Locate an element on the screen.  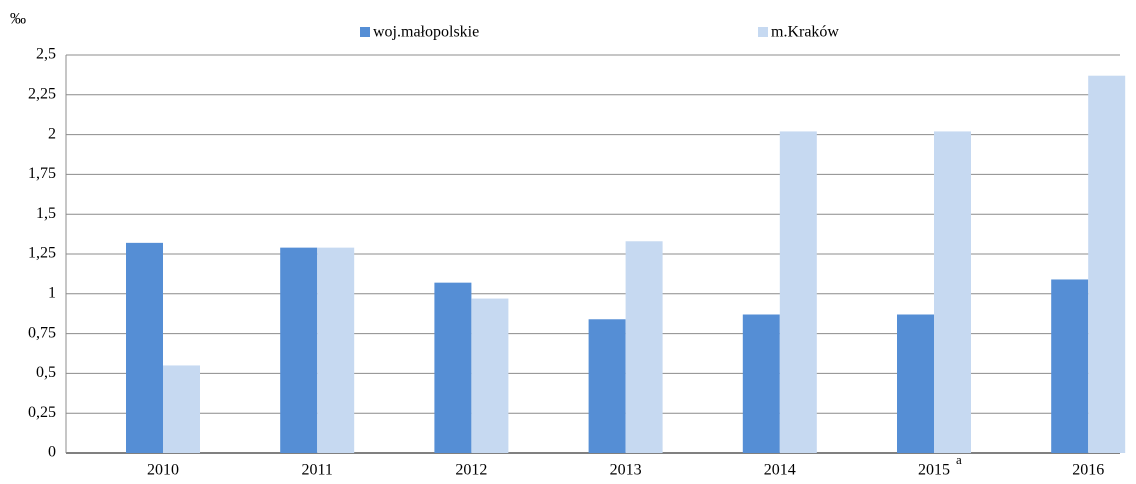
y-tick-label: 2,25 is located at coordinates (42, 93).